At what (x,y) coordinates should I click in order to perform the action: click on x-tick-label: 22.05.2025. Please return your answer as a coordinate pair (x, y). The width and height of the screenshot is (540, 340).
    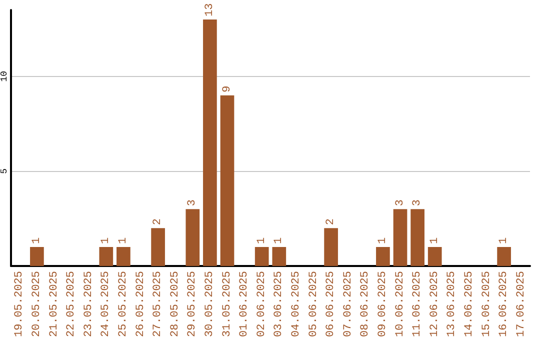
    Looking at the image, I should click on (72, 304).